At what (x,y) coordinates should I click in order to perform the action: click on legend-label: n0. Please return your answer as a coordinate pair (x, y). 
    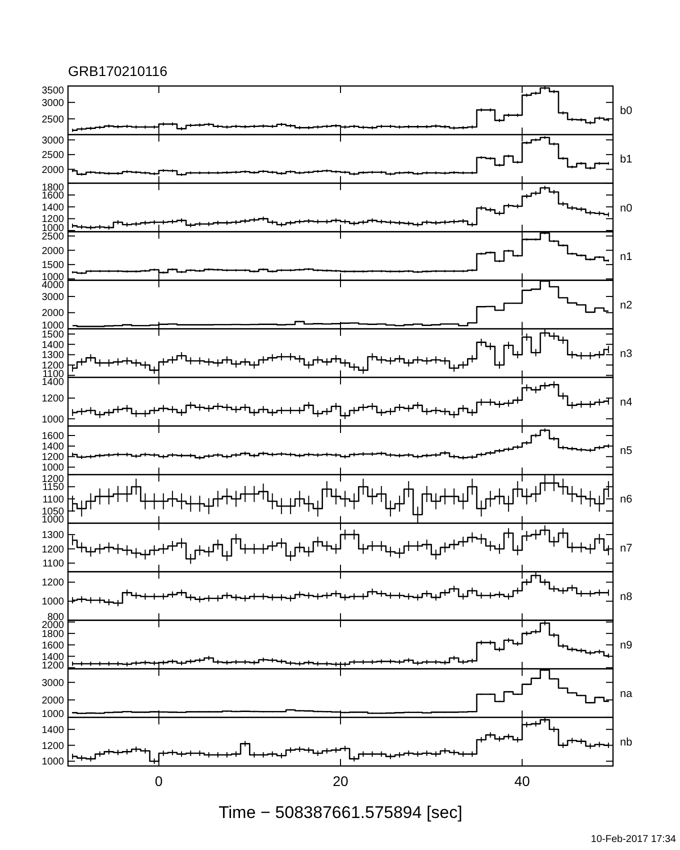
    Looking at the image, I should click on (626, 208).